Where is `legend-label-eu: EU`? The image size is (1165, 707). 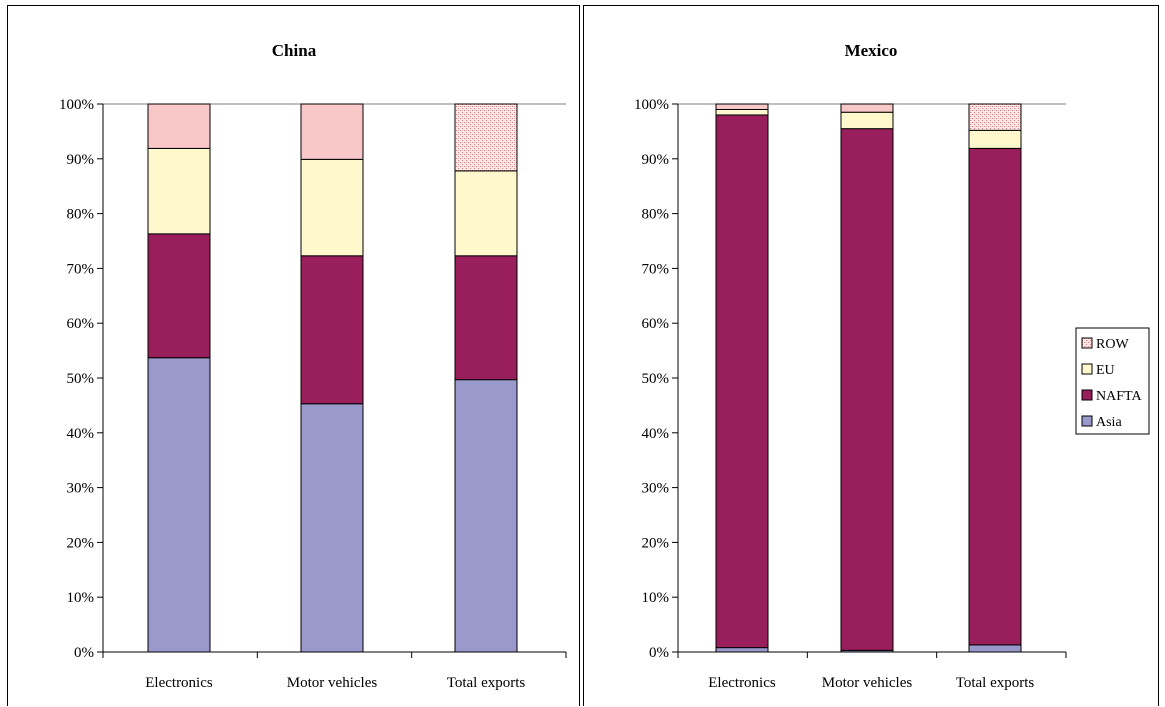 legend-label-eu: EU is located at coordinates (1105, 370).